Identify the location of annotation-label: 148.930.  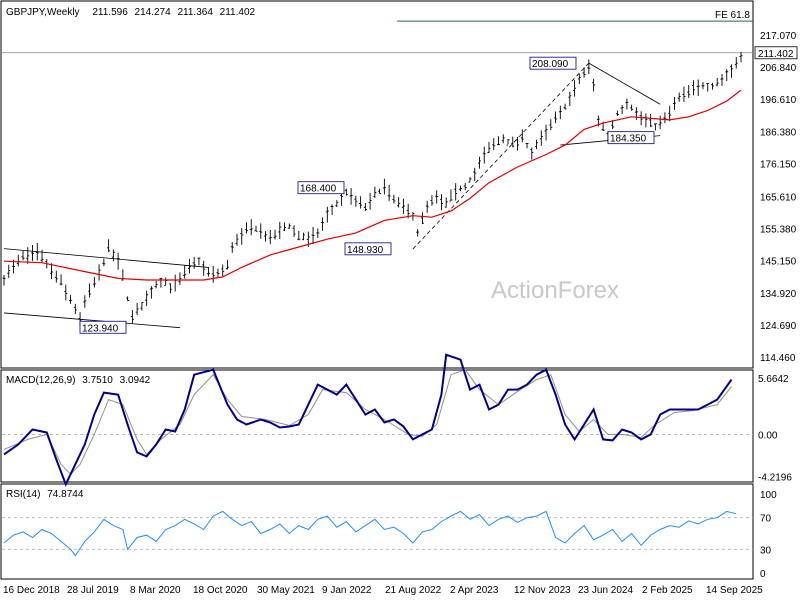
(365, 250).